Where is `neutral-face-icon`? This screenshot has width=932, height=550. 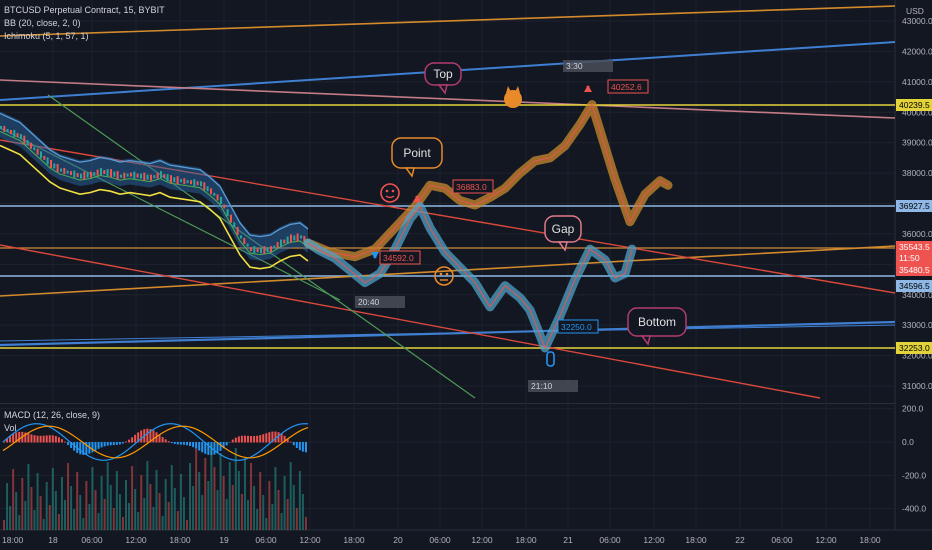 neutral-face-icon is located at coordinates (444, 276).